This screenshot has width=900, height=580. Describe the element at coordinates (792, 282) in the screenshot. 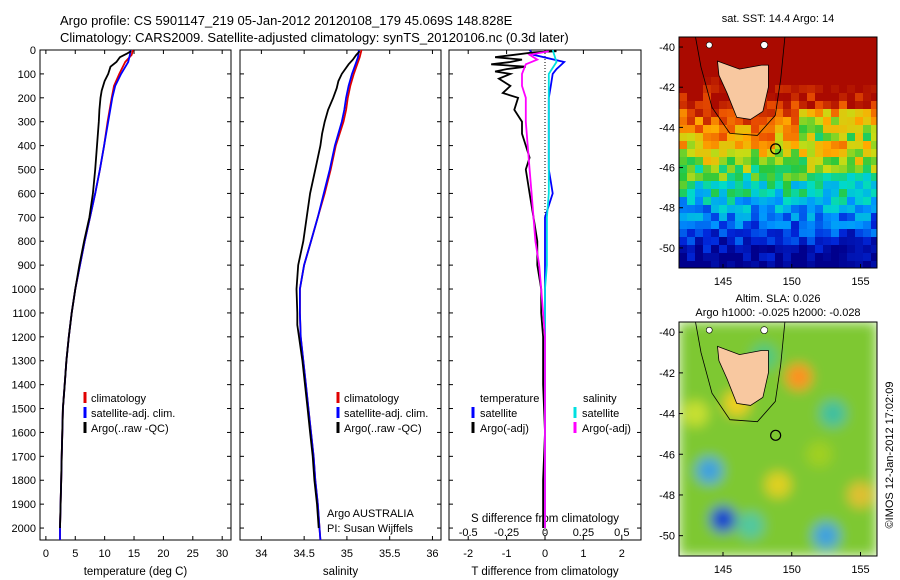

I see `map-x-tick-label: 150` at that location.